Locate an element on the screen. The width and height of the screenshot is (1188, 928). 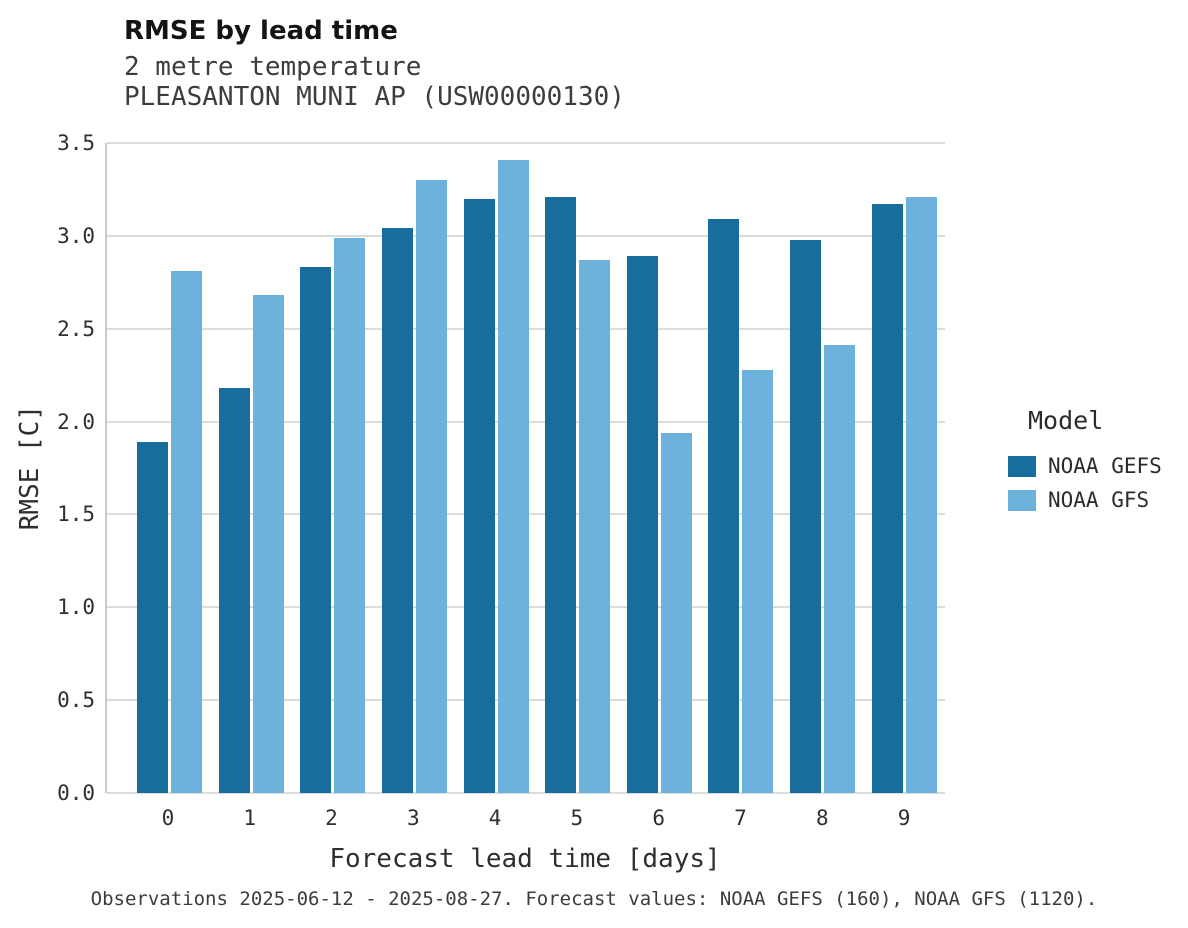
y-tick-label: 2.5 is located at coordinates (76, 328).